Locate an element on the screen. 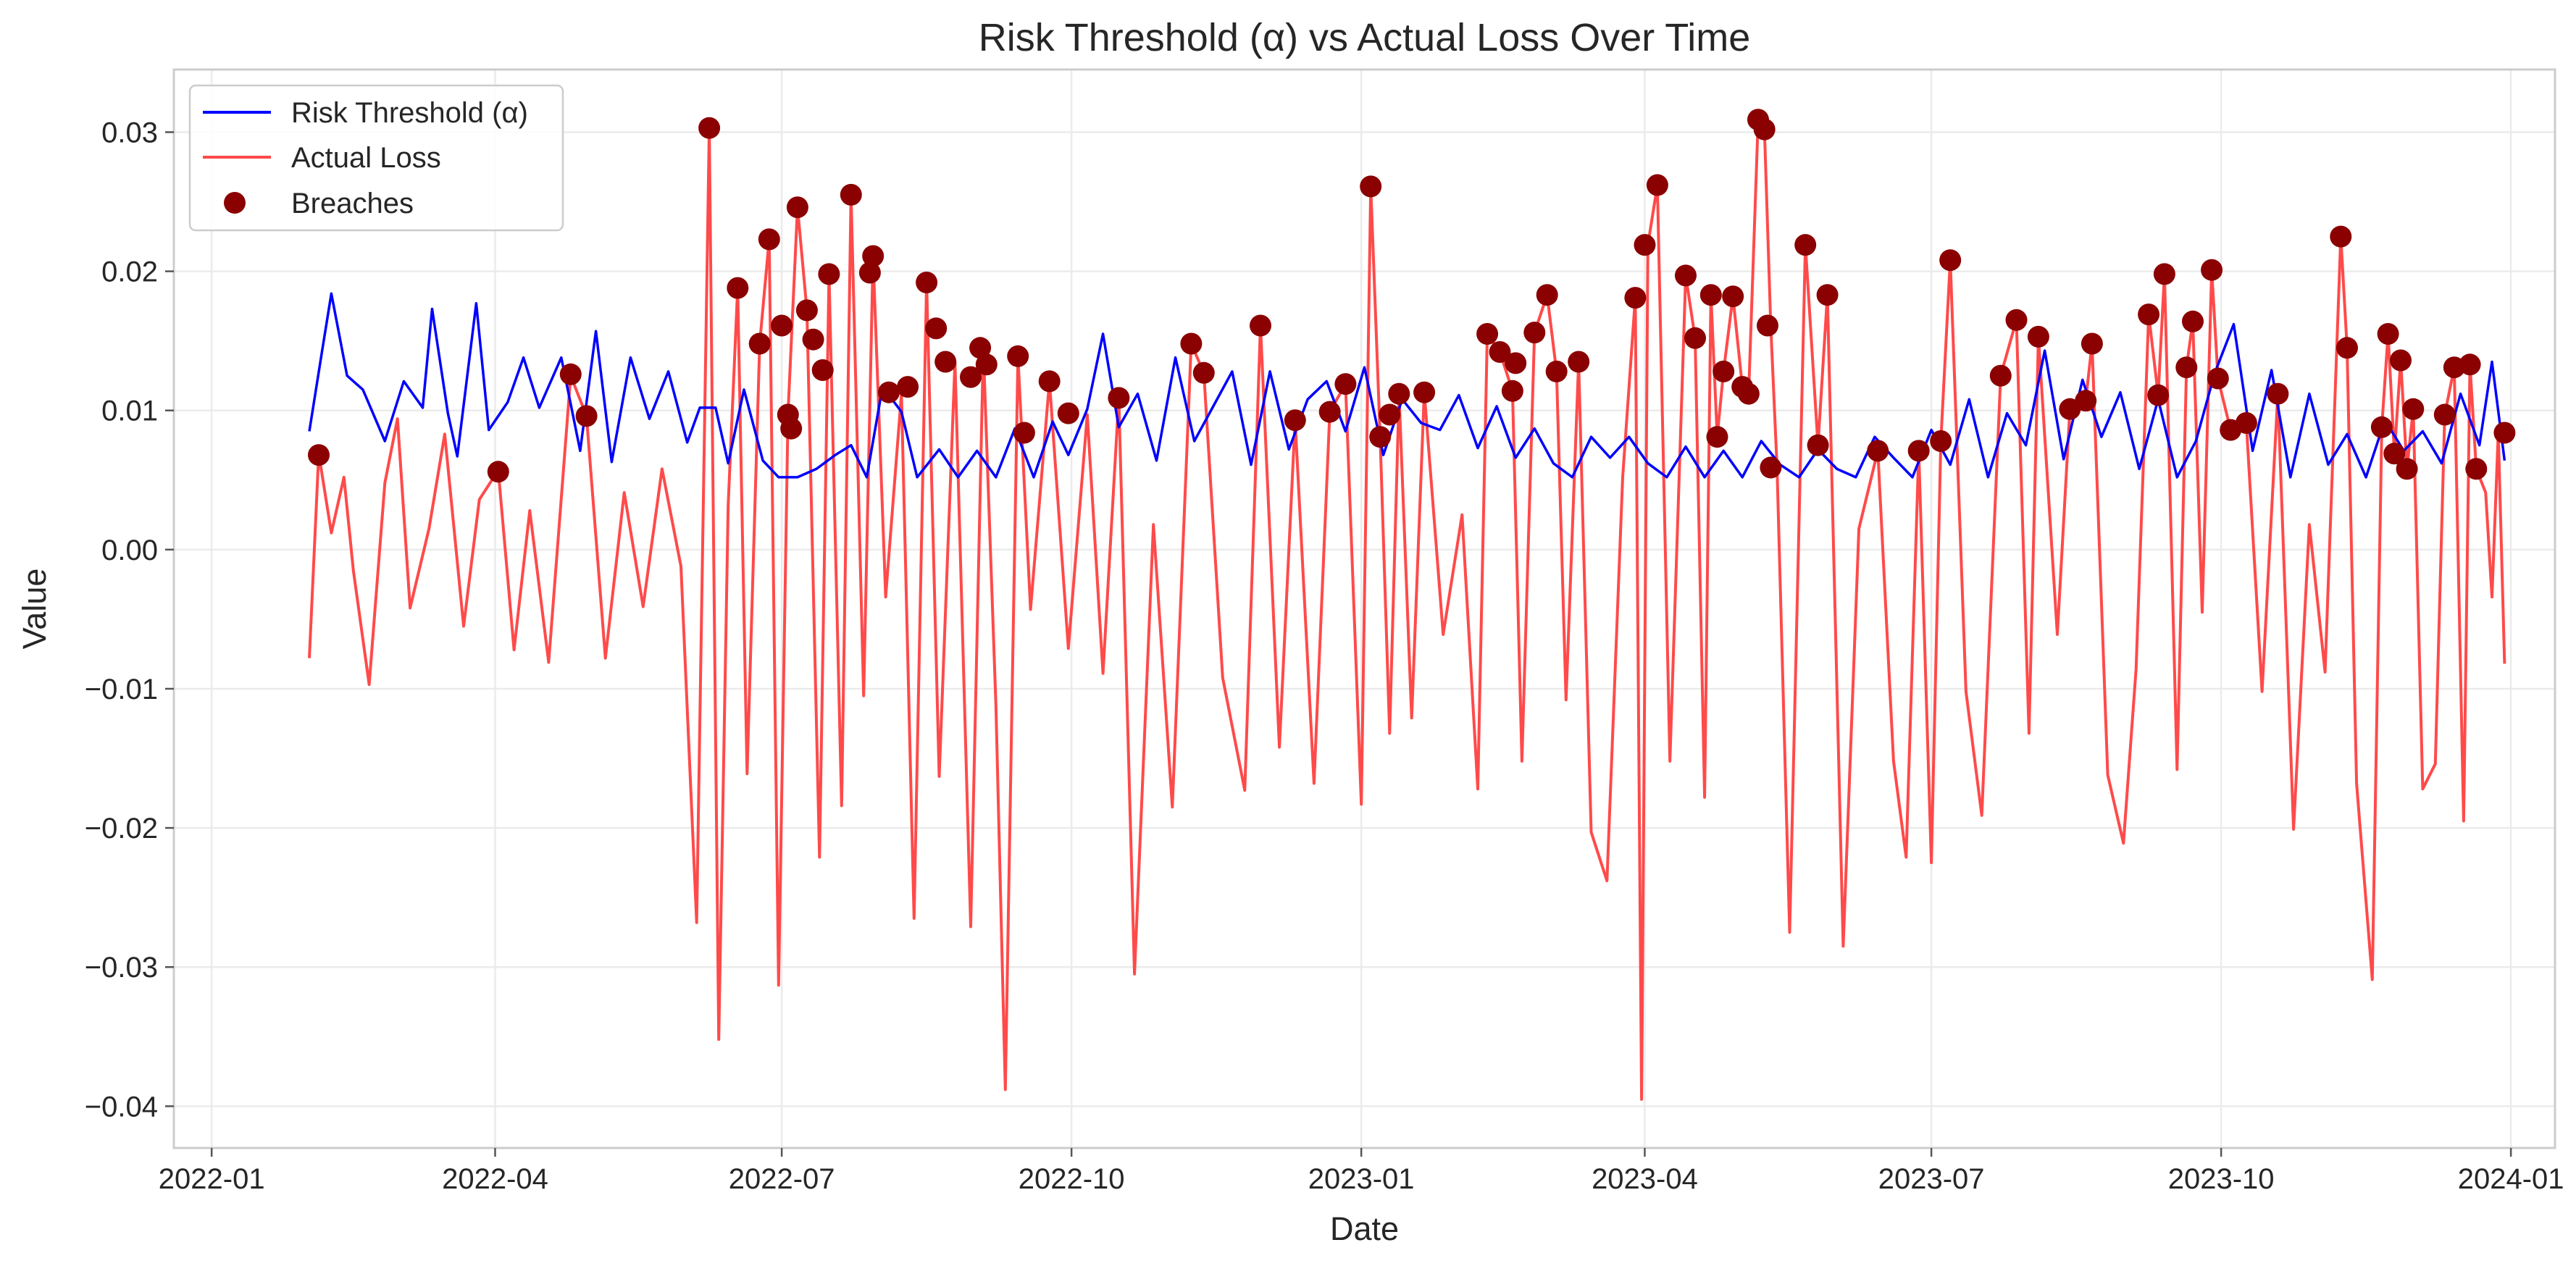 The height and width of the screenshot is (1274, 2576). x-tick-label-1: 2022-04 is located at coordinates (495, 1179).